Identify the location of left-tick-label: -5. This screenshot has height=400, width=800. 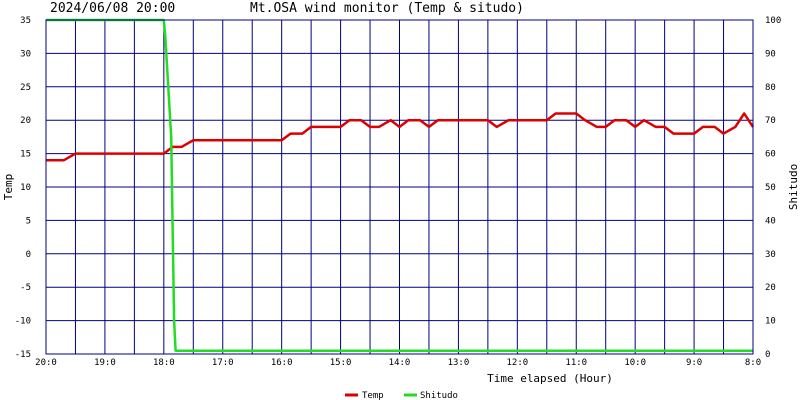
(25, 288).